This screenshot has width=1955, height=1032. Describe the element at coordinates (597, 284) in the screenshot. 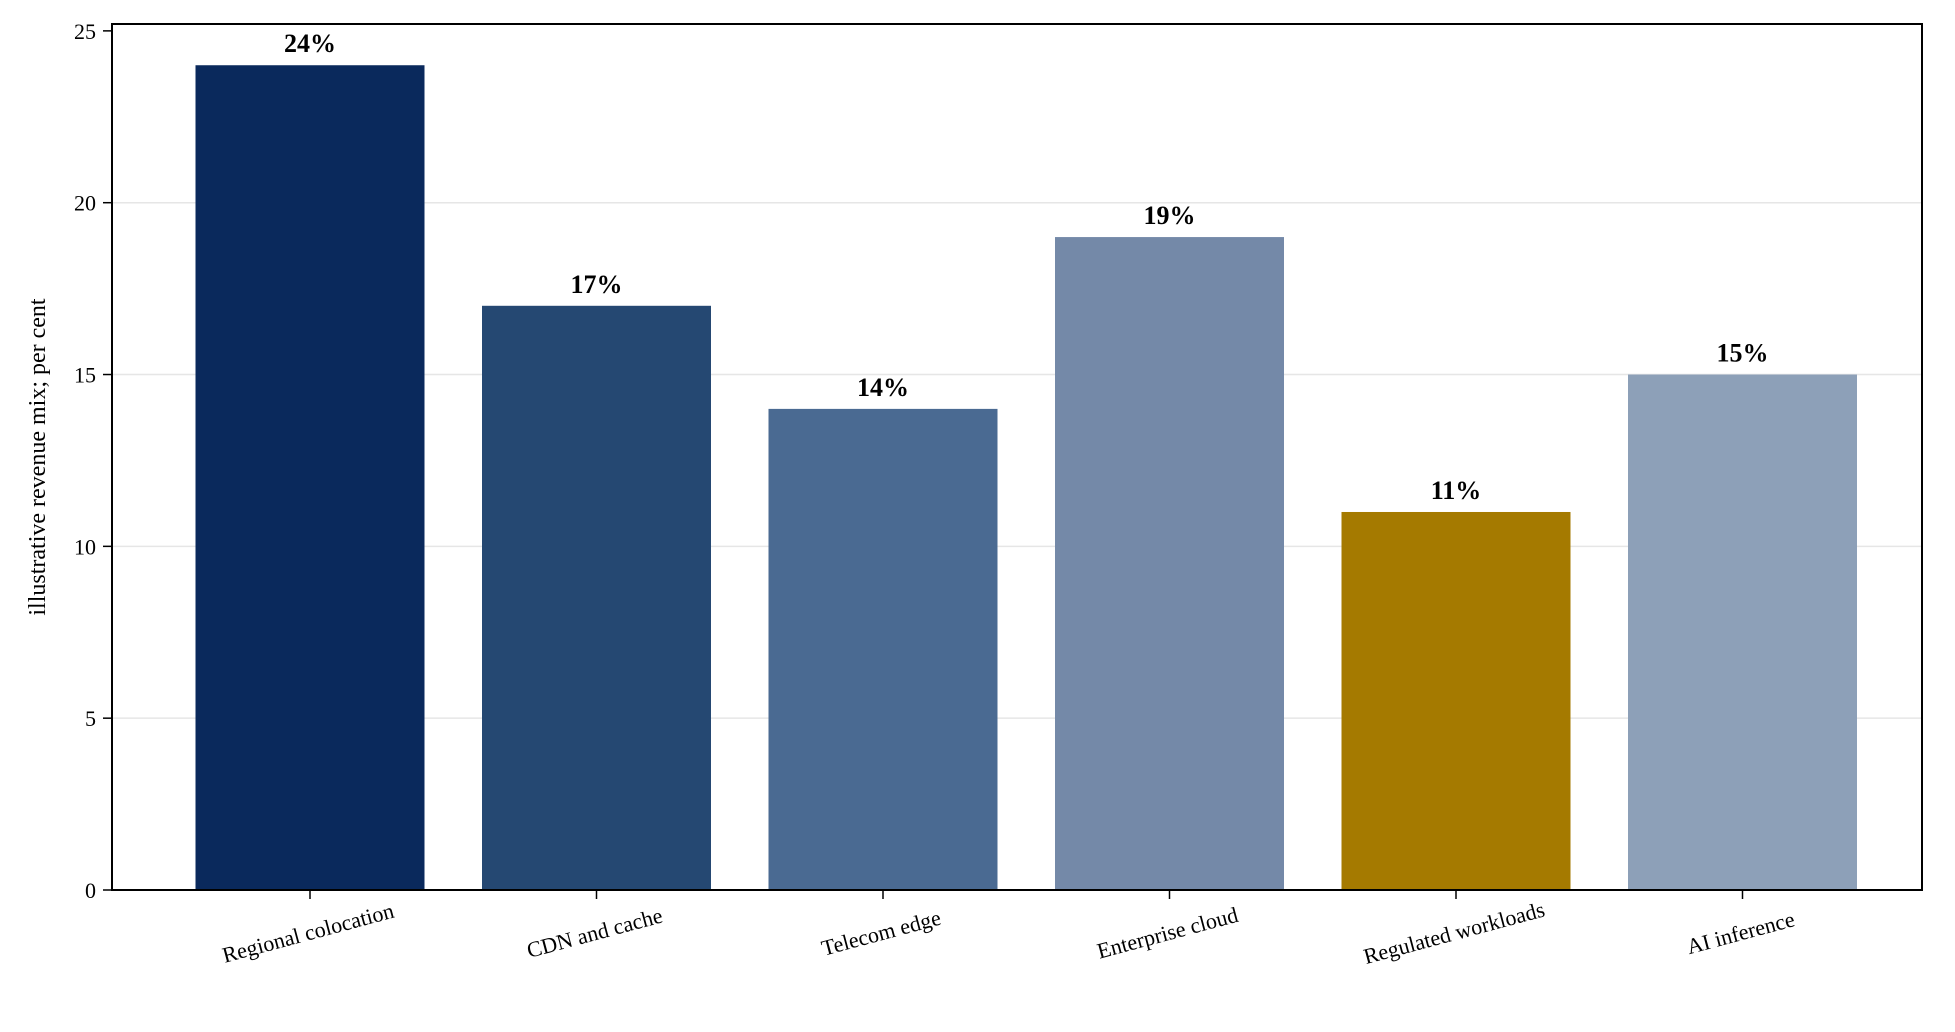

I see `data-label: 17%` at that location.